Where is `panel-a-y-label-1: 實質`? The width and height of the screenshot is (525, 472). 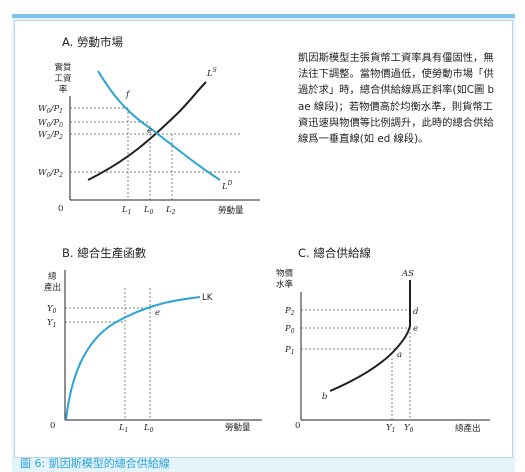
panel-a-y-label-1: 實質 is located at coordinates (63, 67).